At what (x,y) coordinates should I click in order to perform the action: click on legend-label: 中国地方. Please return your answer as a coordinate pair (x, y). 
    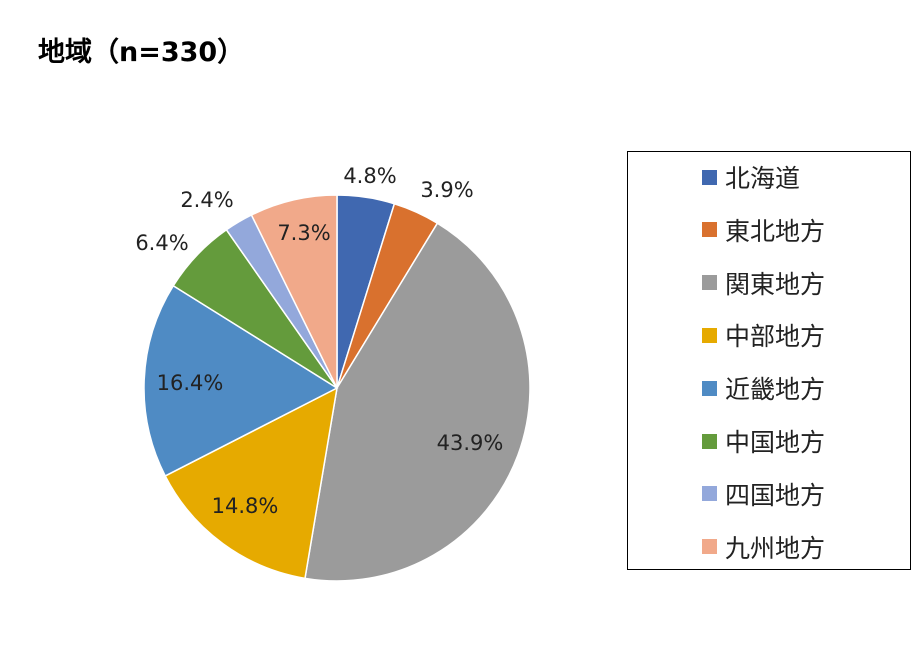
    Looking at the image, I should click on (775, 442).